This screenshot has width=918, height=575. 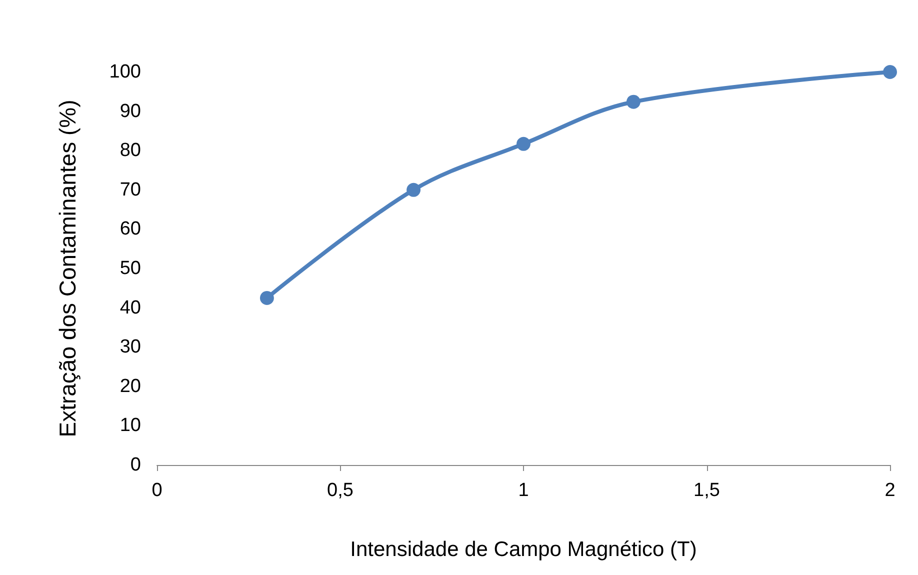 I want to click on y-tick-label: 20, so click(x=130, y=386).